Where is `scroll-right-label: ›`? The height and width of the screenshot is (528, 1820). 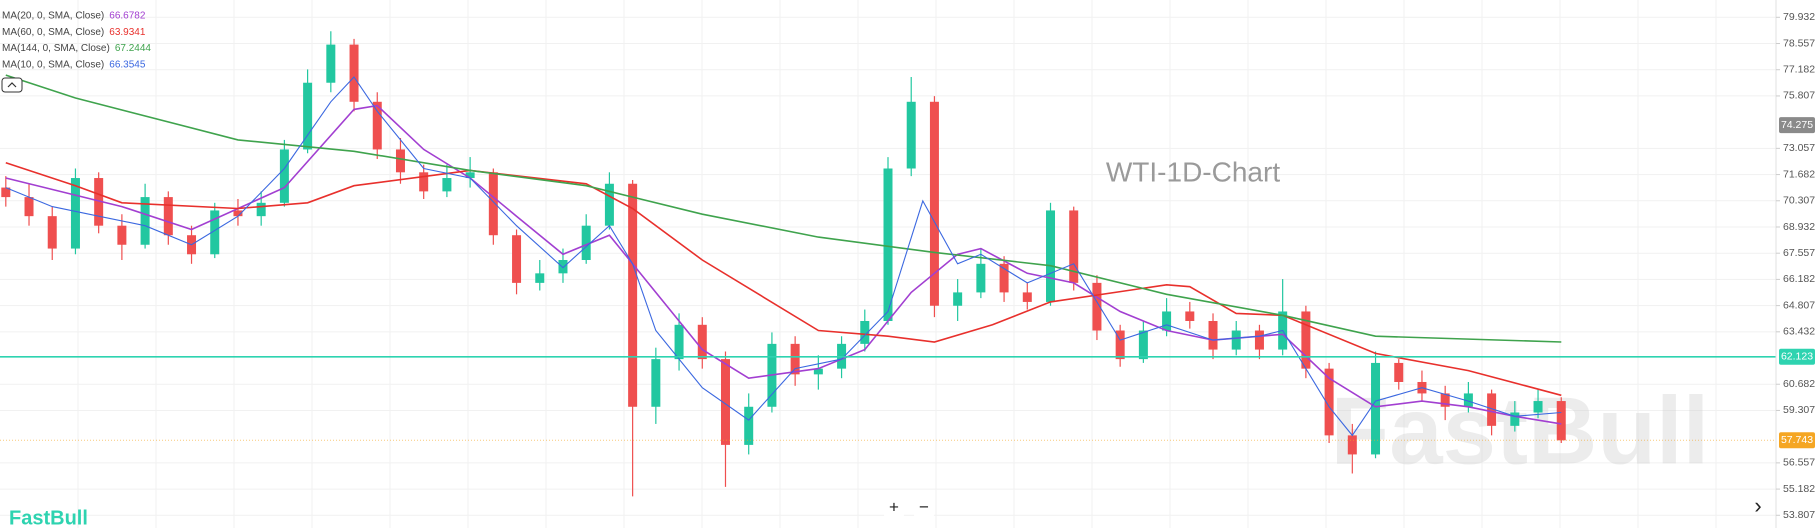
scroll-right-label: › is located at coordinates (1757, 505).